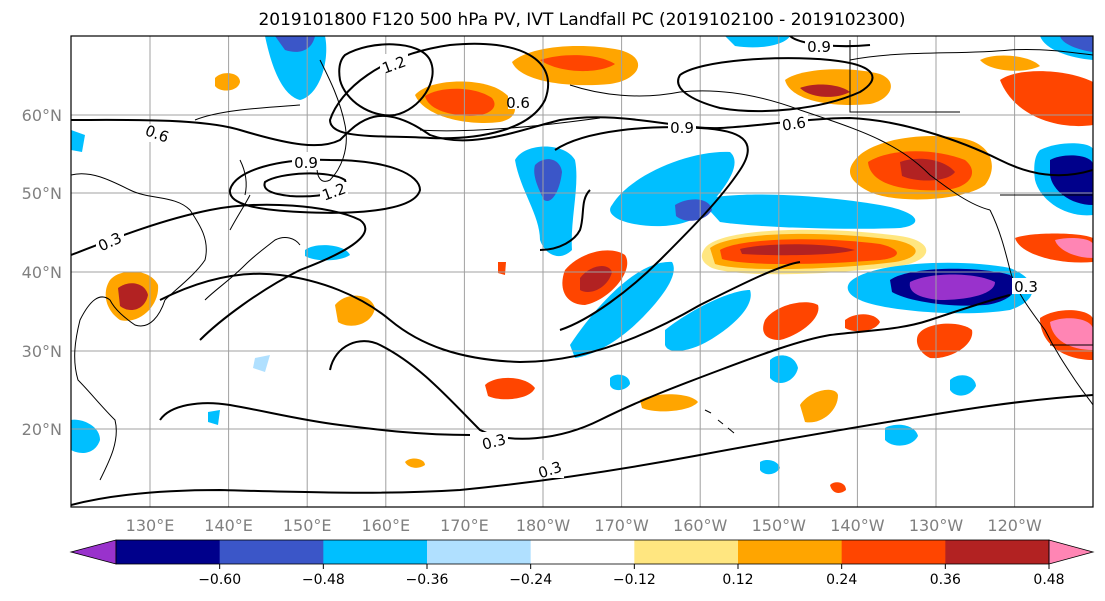 This screenshot has height=601, width=1105. Describe the element at coordinates (1076, 44) in the screenshot. I see `negative-anomaly-arctic-core` at that location.